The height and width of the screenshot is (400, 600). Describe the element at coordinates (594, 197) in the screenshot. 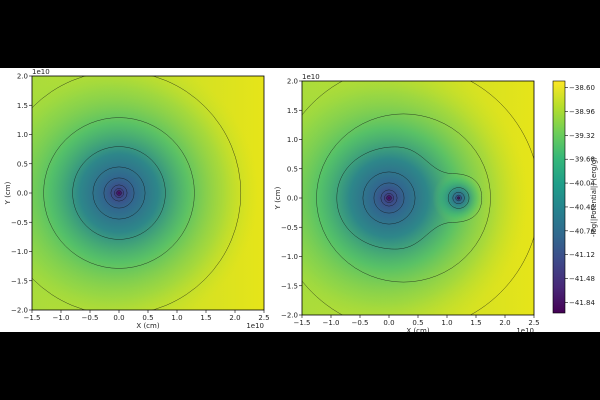

I see `colorbar-label: -log(|Potential|) (erg/g)` at that location.